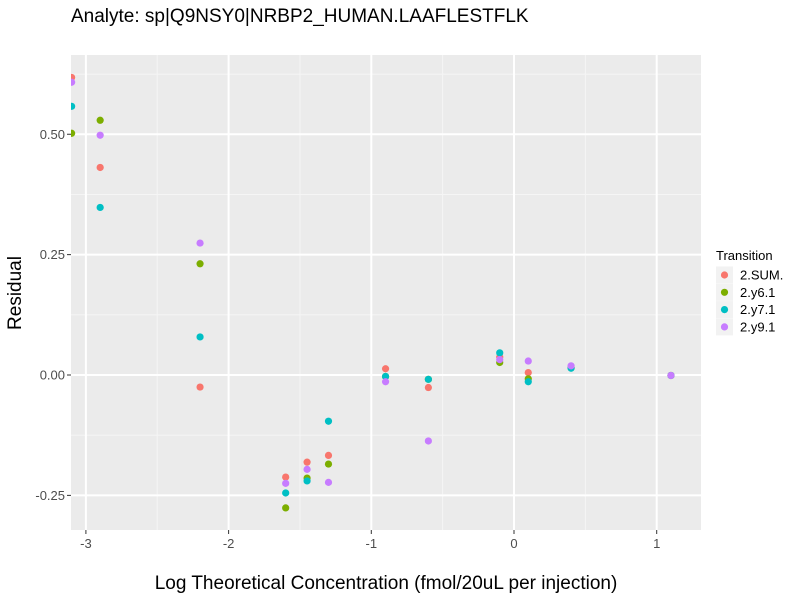 Image resolution: width=800 pixels, height=600 pixels. What do you see at coordinates (513, 543) in the screenshot?
I see `x-tick-label: 0` at bounding box center [513, 543].